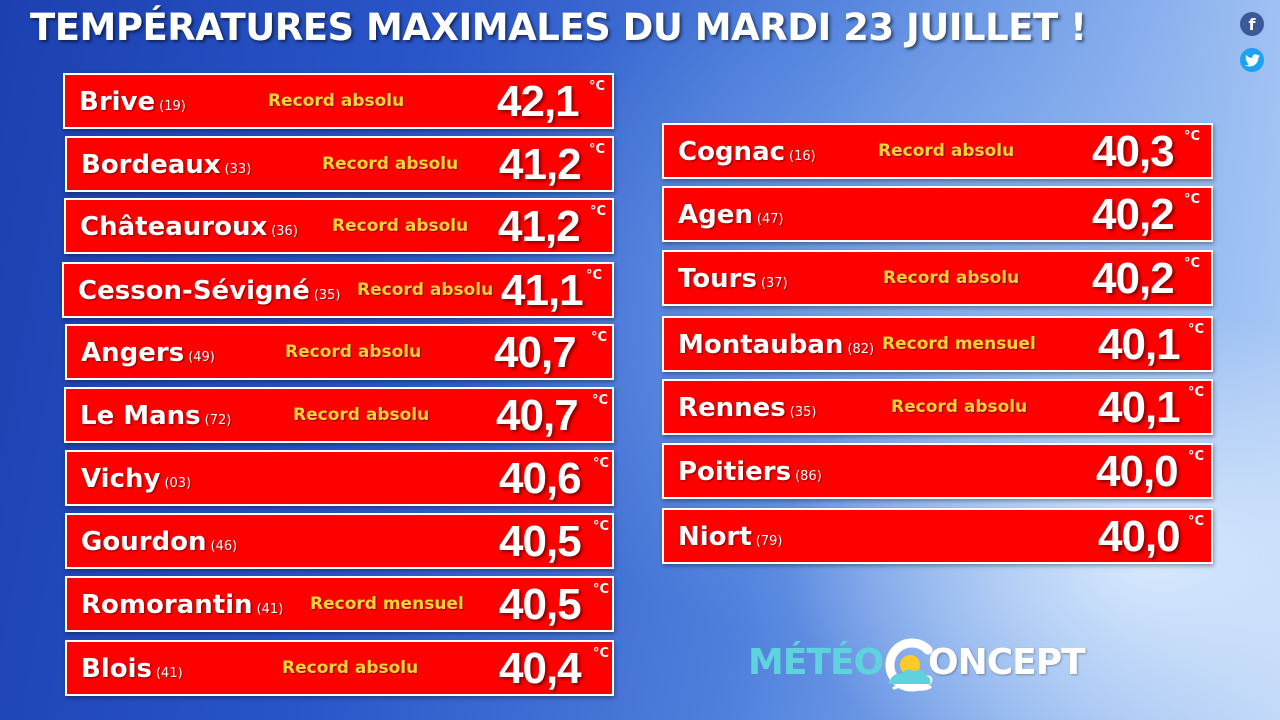 Image resolution: width=1280 pixels, height=720 pixels. I want to click on city-label: Romorantin, so click(167, 605).